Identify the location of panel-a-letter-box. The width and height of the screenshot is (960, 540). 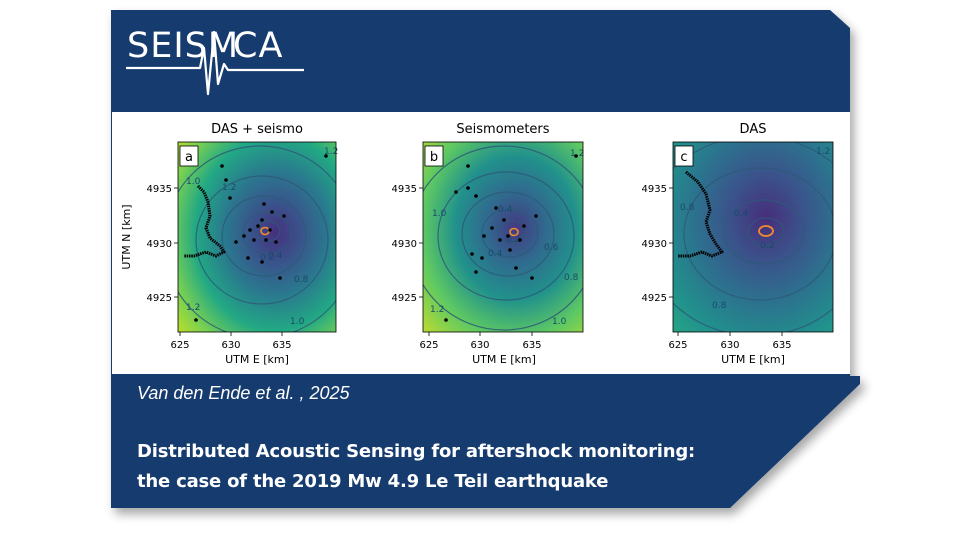
(189, 156).